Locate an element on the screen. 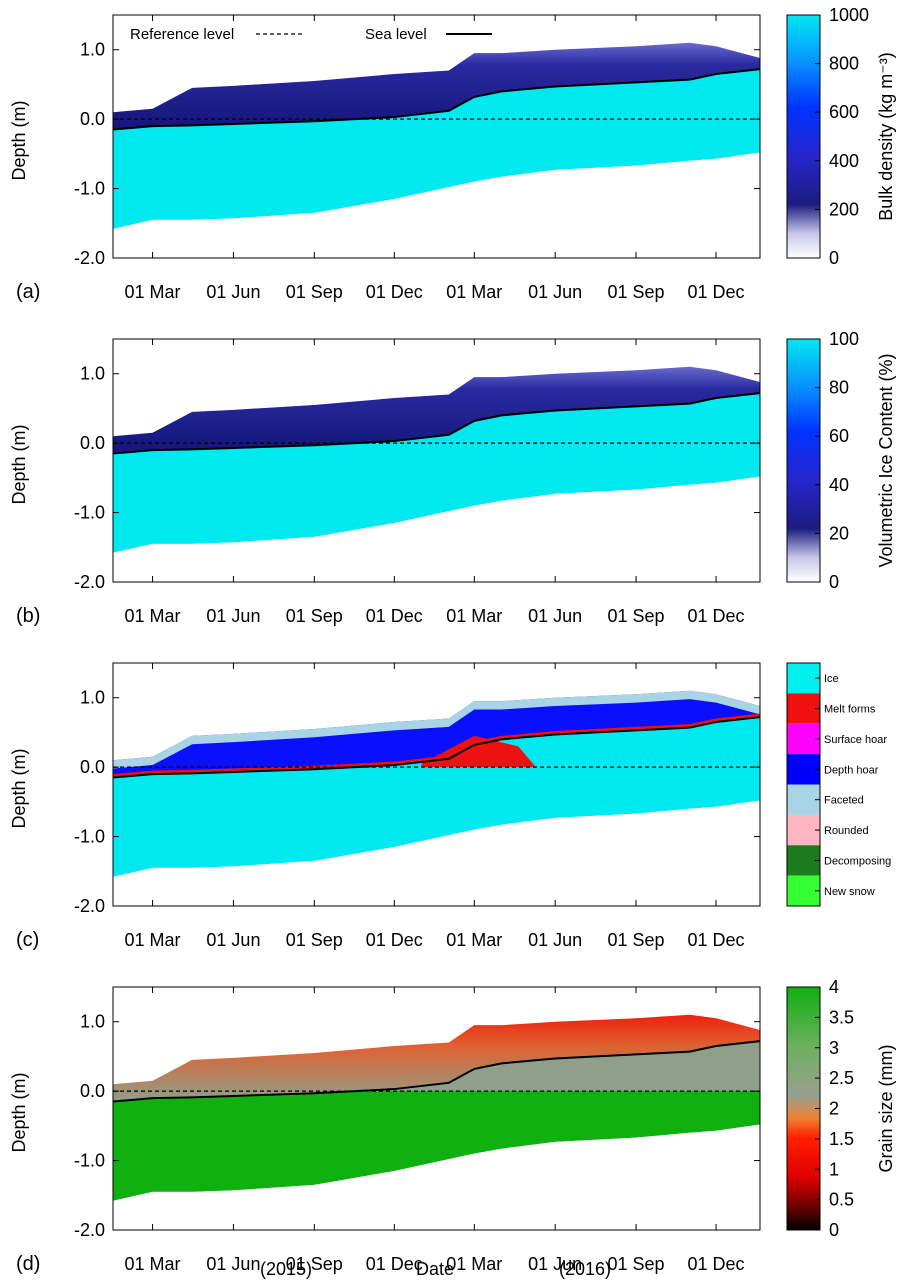 The width and height of the screenshot is (904, 1287). panel-label: (b) is located at coordinates (28, 616).